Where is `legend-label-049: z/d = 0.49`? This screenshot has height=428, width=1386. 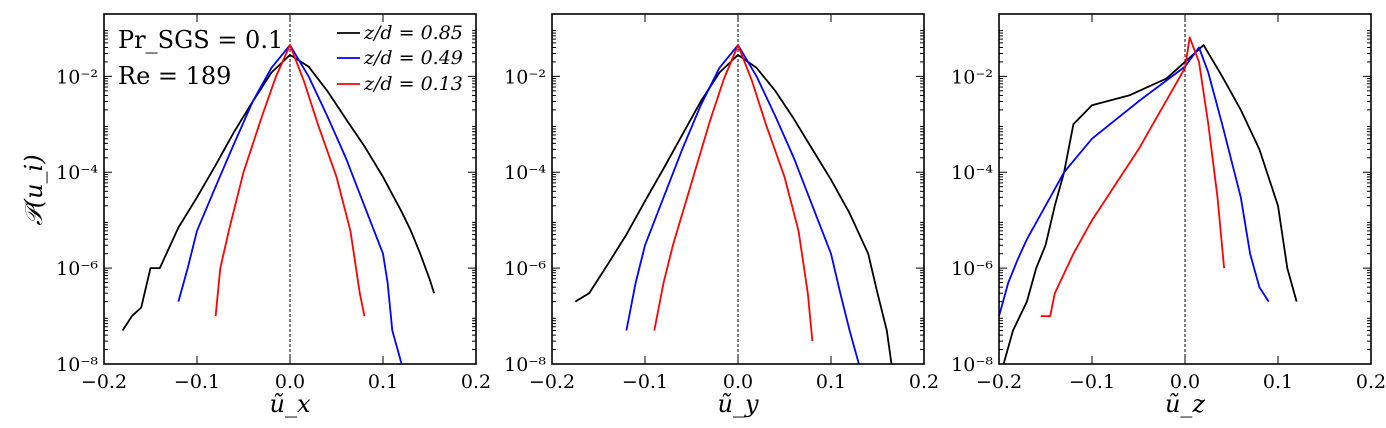
legend-label-049: z/d = 0.49 is located at coordinates (413, 58).